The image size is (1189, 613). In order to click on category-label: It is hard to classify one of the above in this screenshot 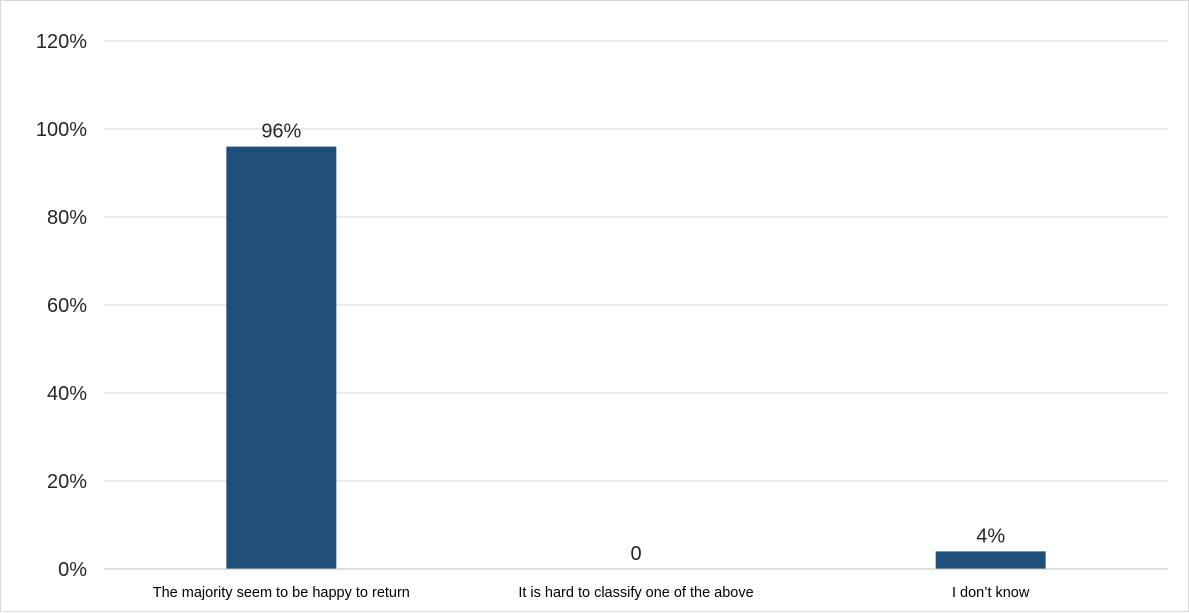, I will do `click(635, 593)`.